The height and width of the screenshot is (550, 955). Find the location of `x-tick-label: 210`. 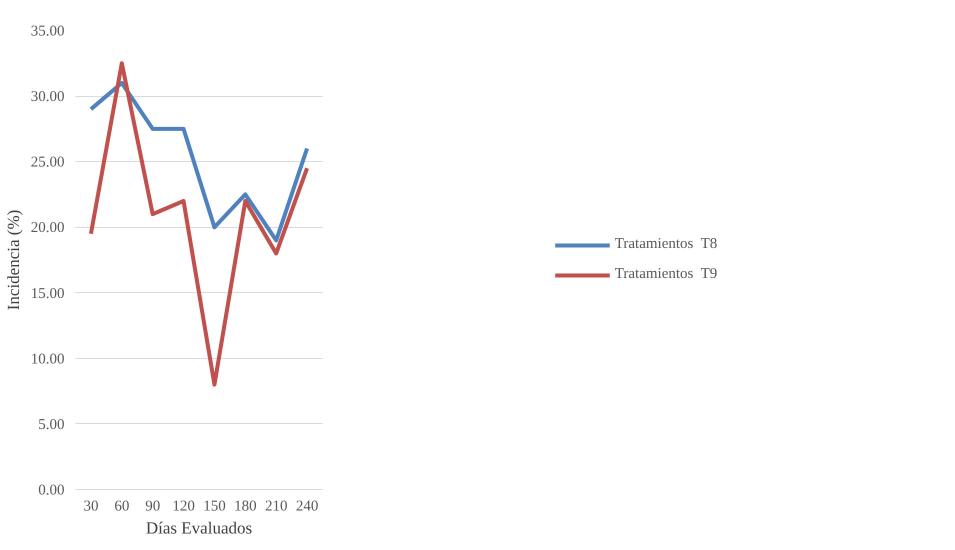

x-tick-label: 210 is located at coordinates (276, 506).